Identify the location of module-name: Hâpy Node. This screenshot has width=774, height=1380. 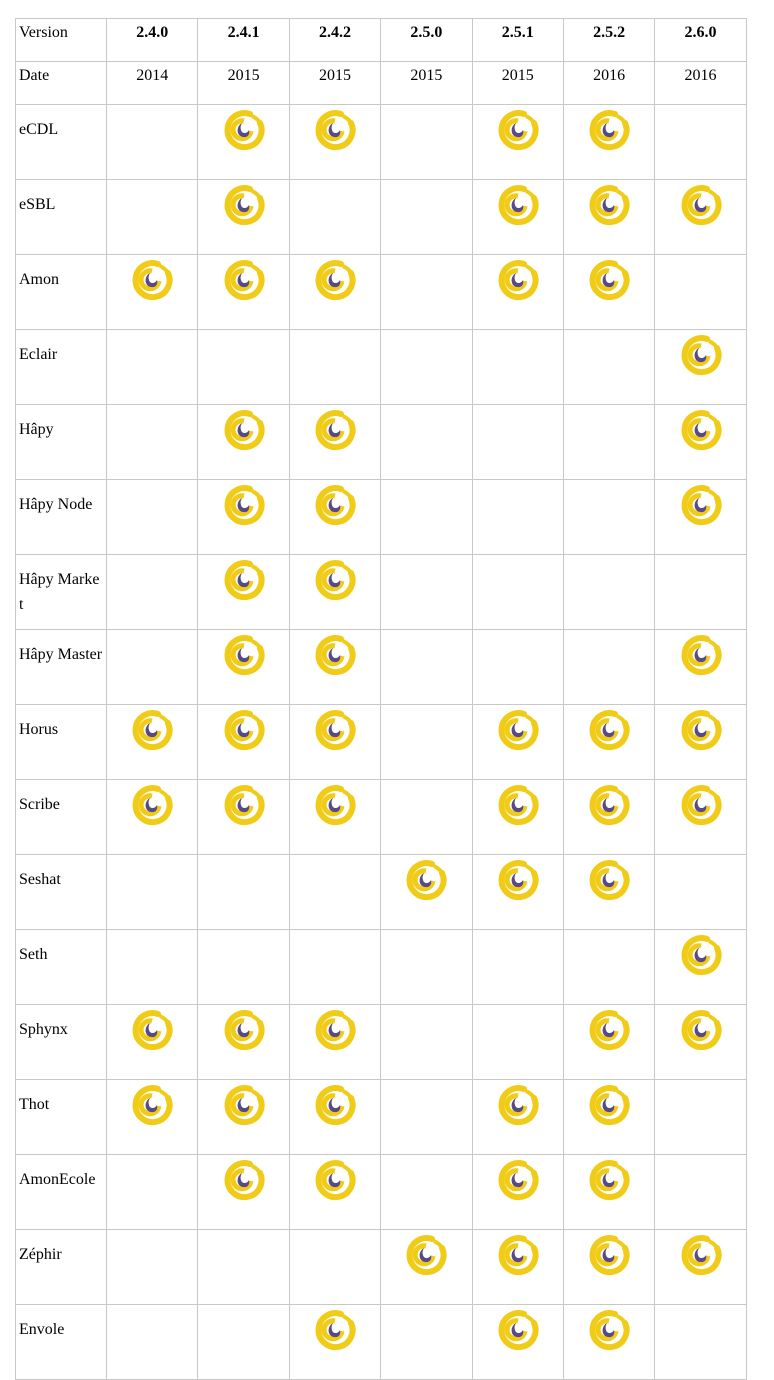
(61, 517).